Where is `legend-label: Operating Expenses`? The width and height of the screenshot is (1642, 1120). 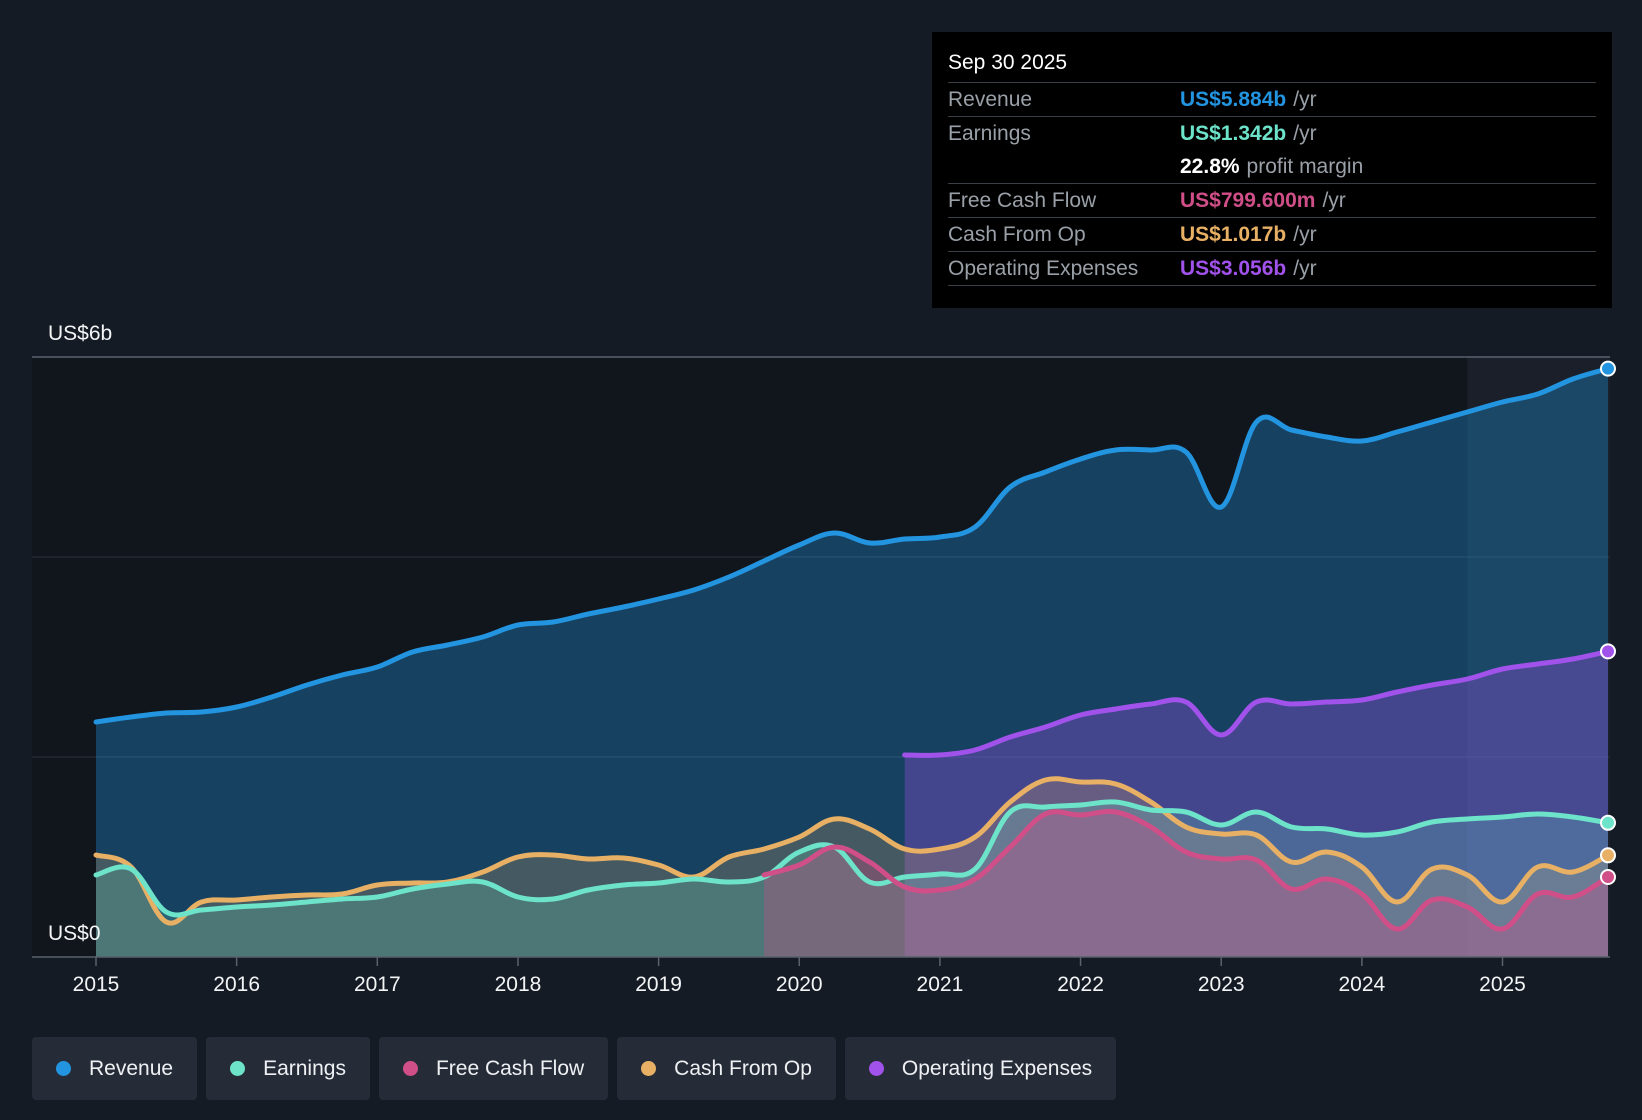 legend-label: Operating Expenses is located at coordinates (997, 1068).